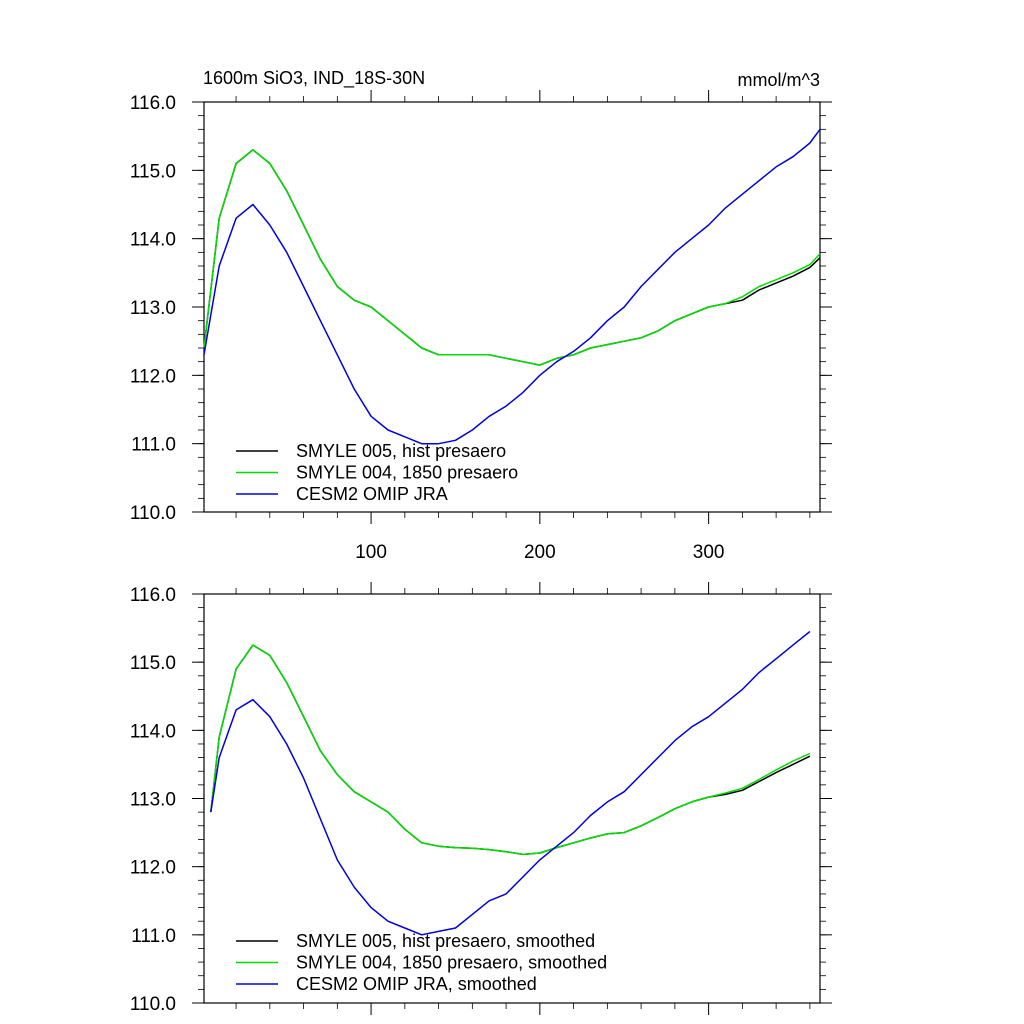 Image resolution: width=1024 pixels, height=1024 pixels. Describe the element at coordinates (540, 552) in the screenshot. I see `x-tick-label: 200` at that location.